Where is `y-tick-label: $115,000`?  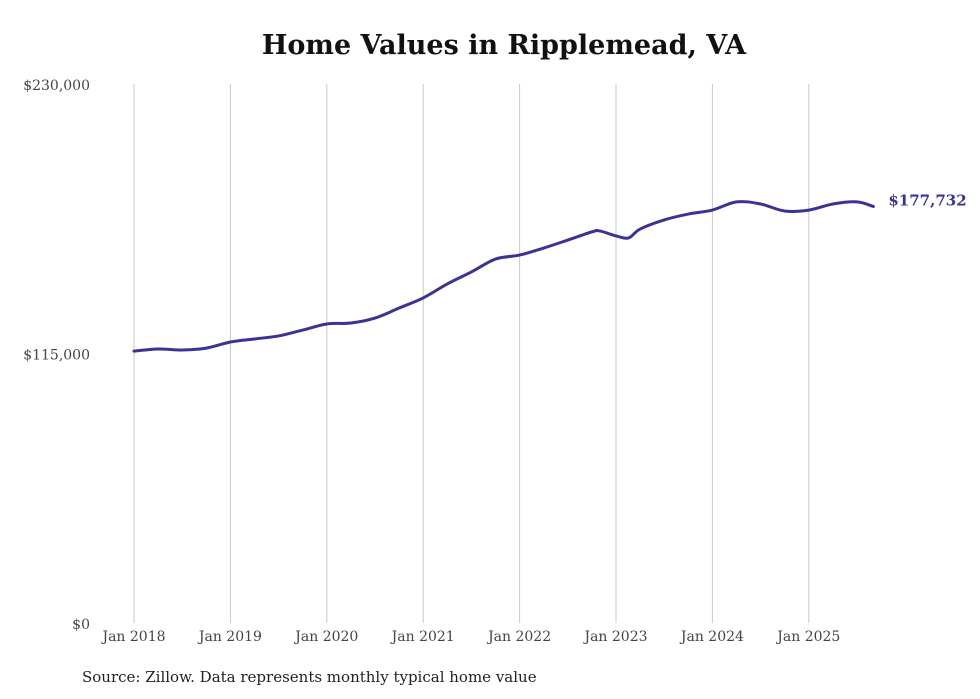
y-tick-label: $115,000 is located at coordinates (56, 356).